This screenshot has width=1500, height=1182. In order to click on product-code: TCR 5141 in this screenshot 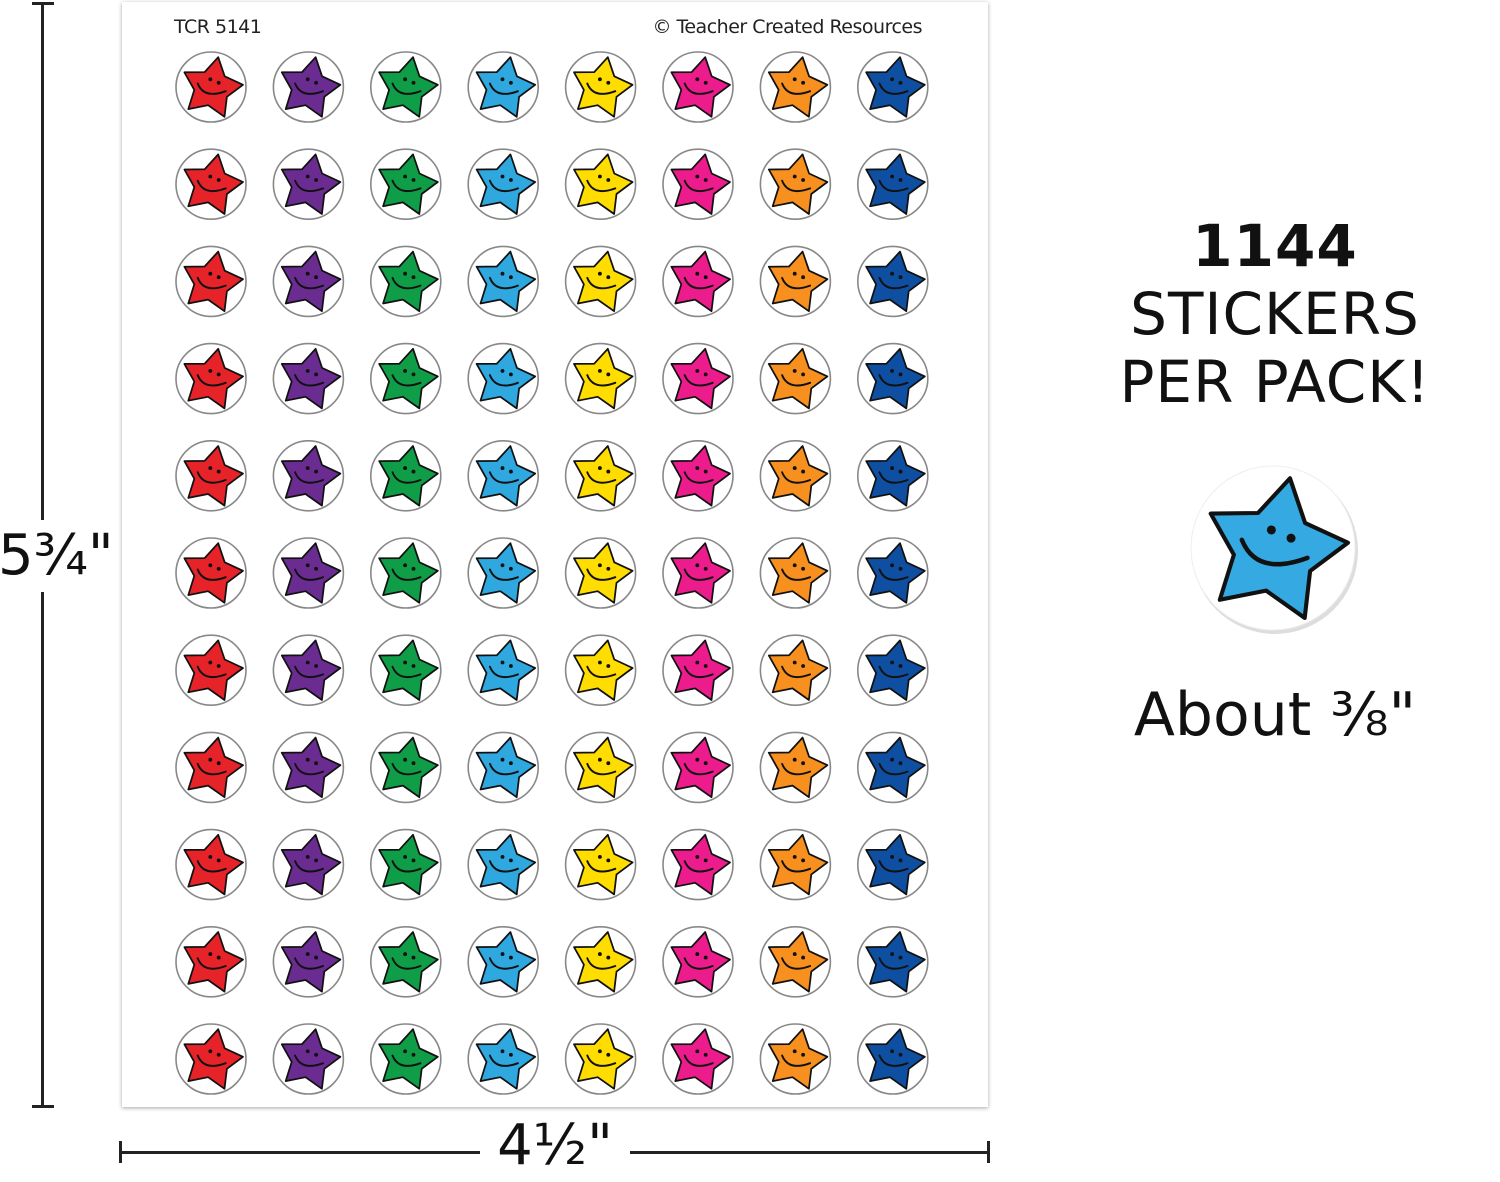, I will do `click(218, 27)`.